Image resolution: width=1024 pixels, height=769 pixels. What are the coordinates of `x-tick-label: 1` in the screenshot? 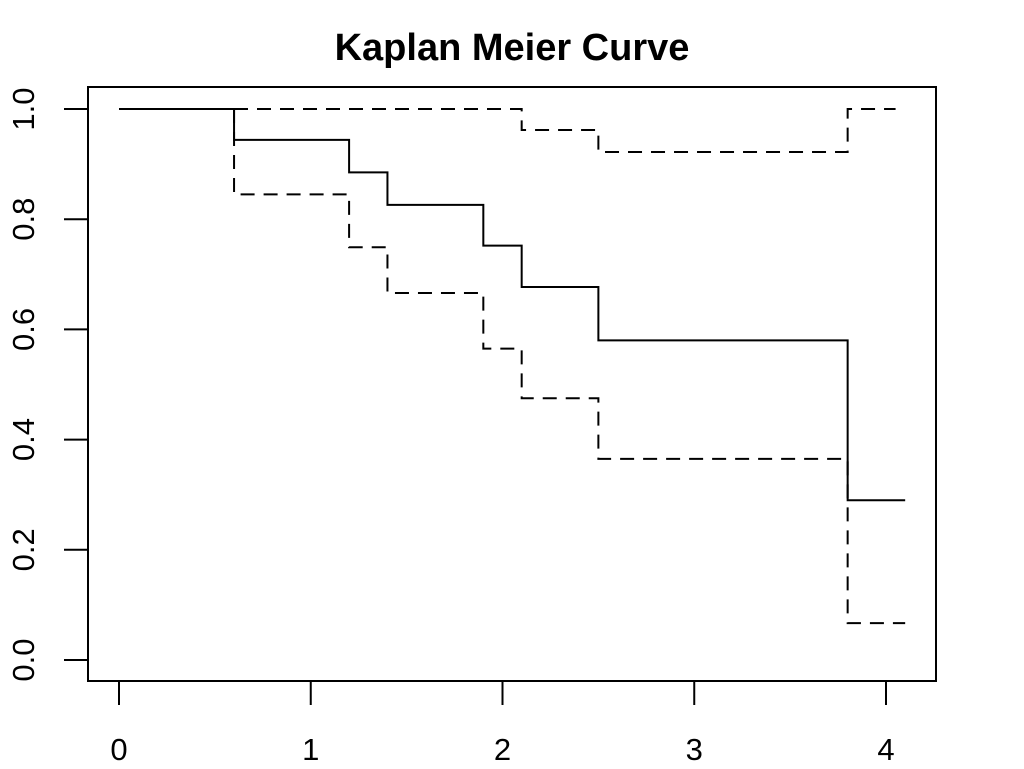 It's located at (310, 749).